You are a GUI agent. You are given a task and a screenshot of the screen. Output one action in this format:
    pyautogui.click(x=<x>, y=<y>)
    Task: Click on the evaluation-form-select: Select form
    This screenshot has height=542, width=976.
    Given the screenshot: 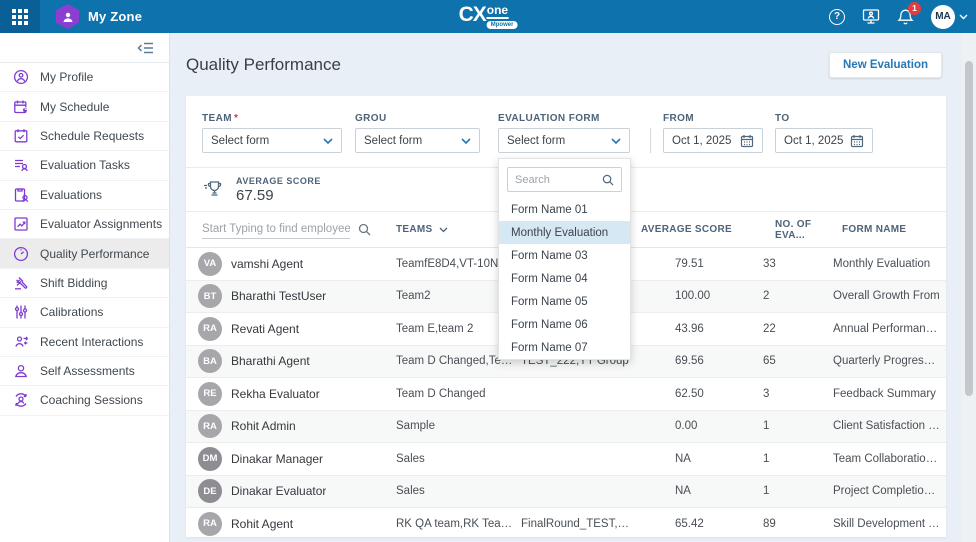 What is the action you would take?
    pyautogui.click(x=564, y=140)
    